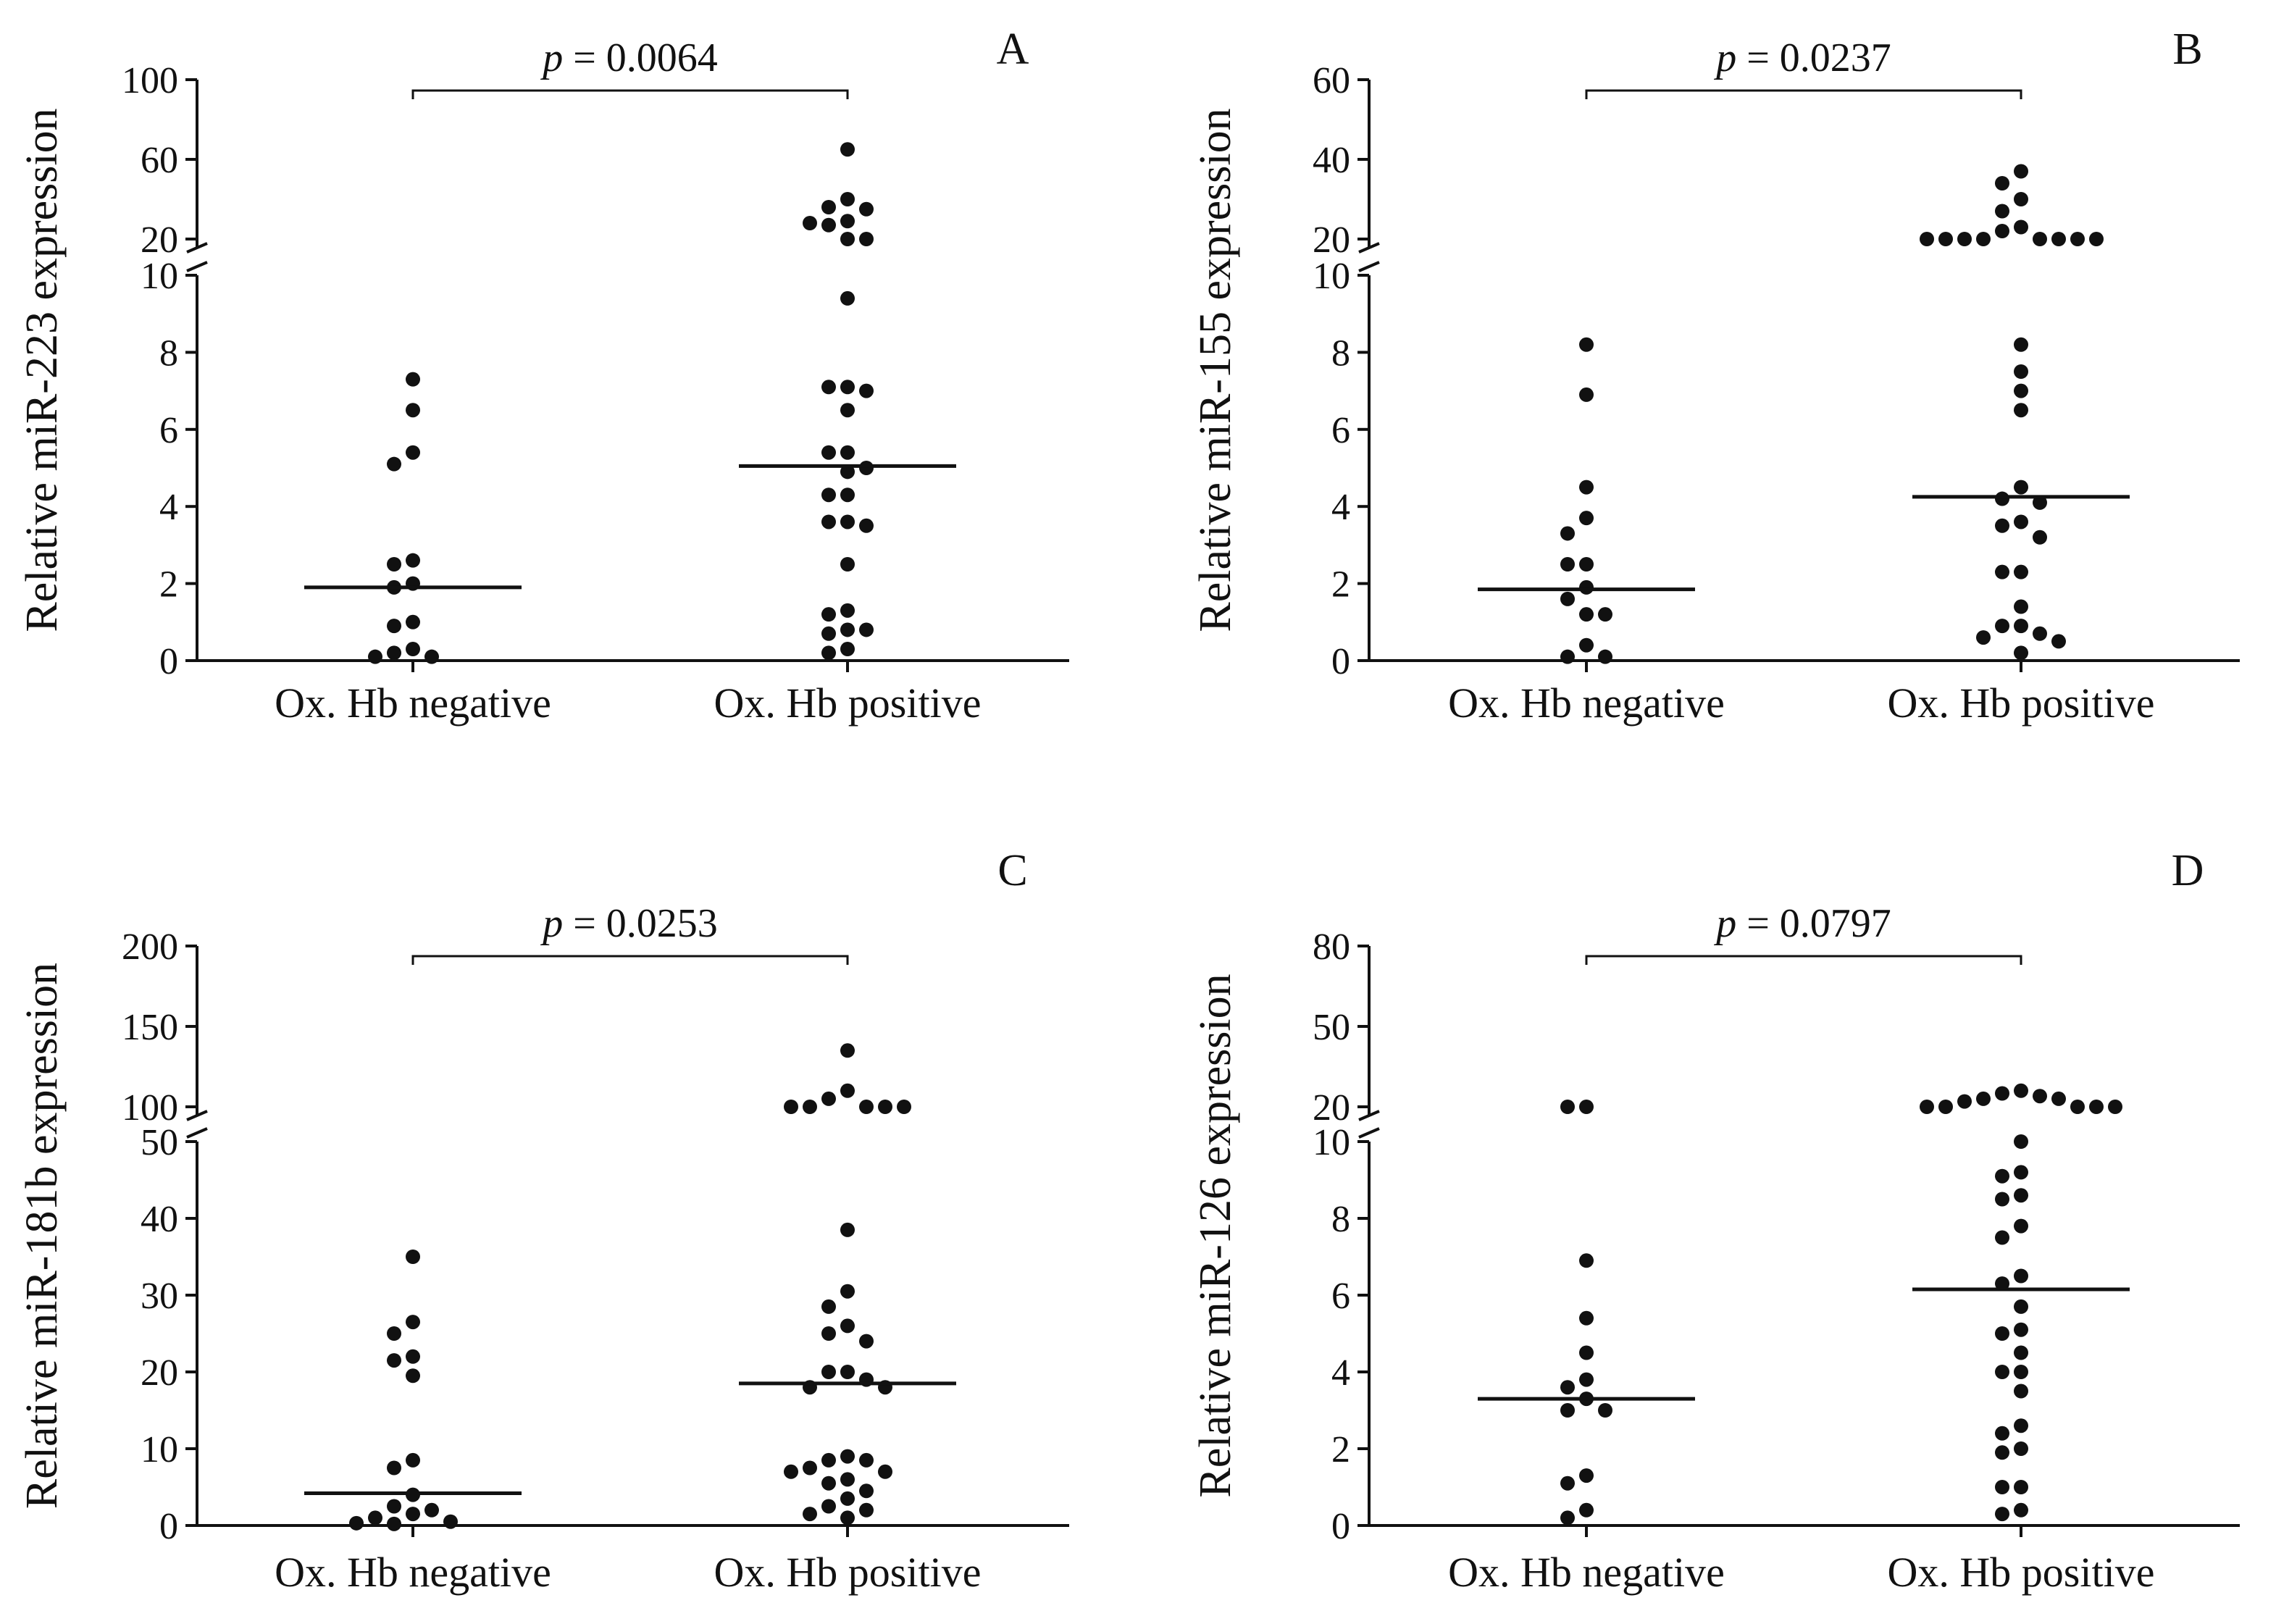  Describe the element at coordinates (150, 1027) in the screenshot. I see `y-tick-label: 150` at that location.